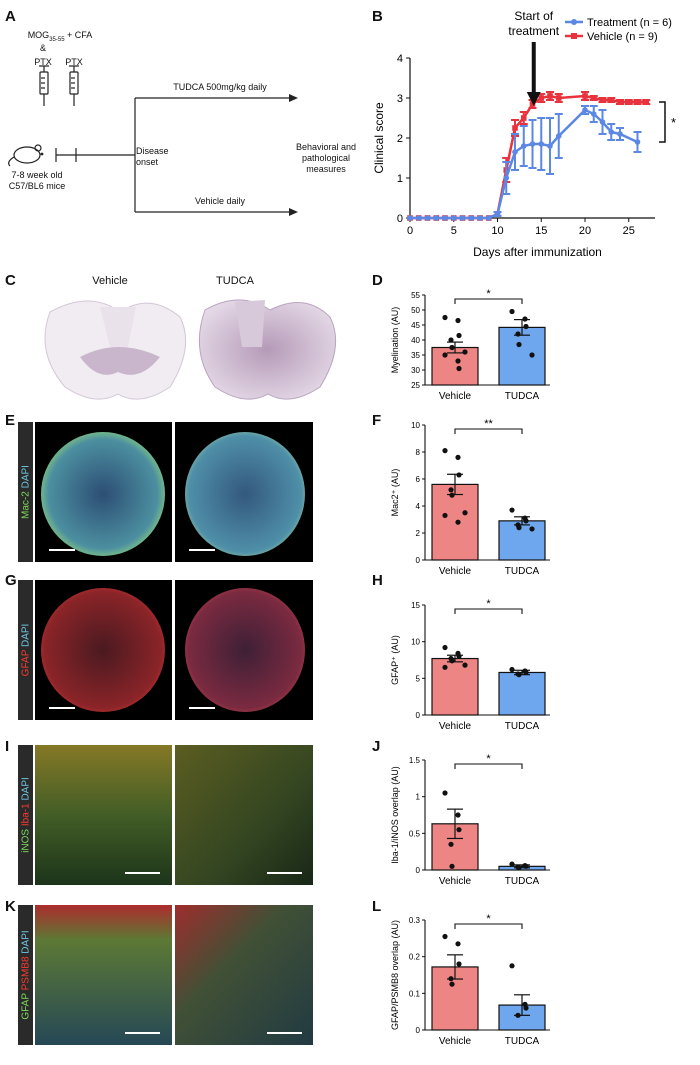 This screenshot has width=700, height=1065. Describe the element at coordinates (43, 62) in the screenshot. I see `ptx-label-1: PTX` at that location.